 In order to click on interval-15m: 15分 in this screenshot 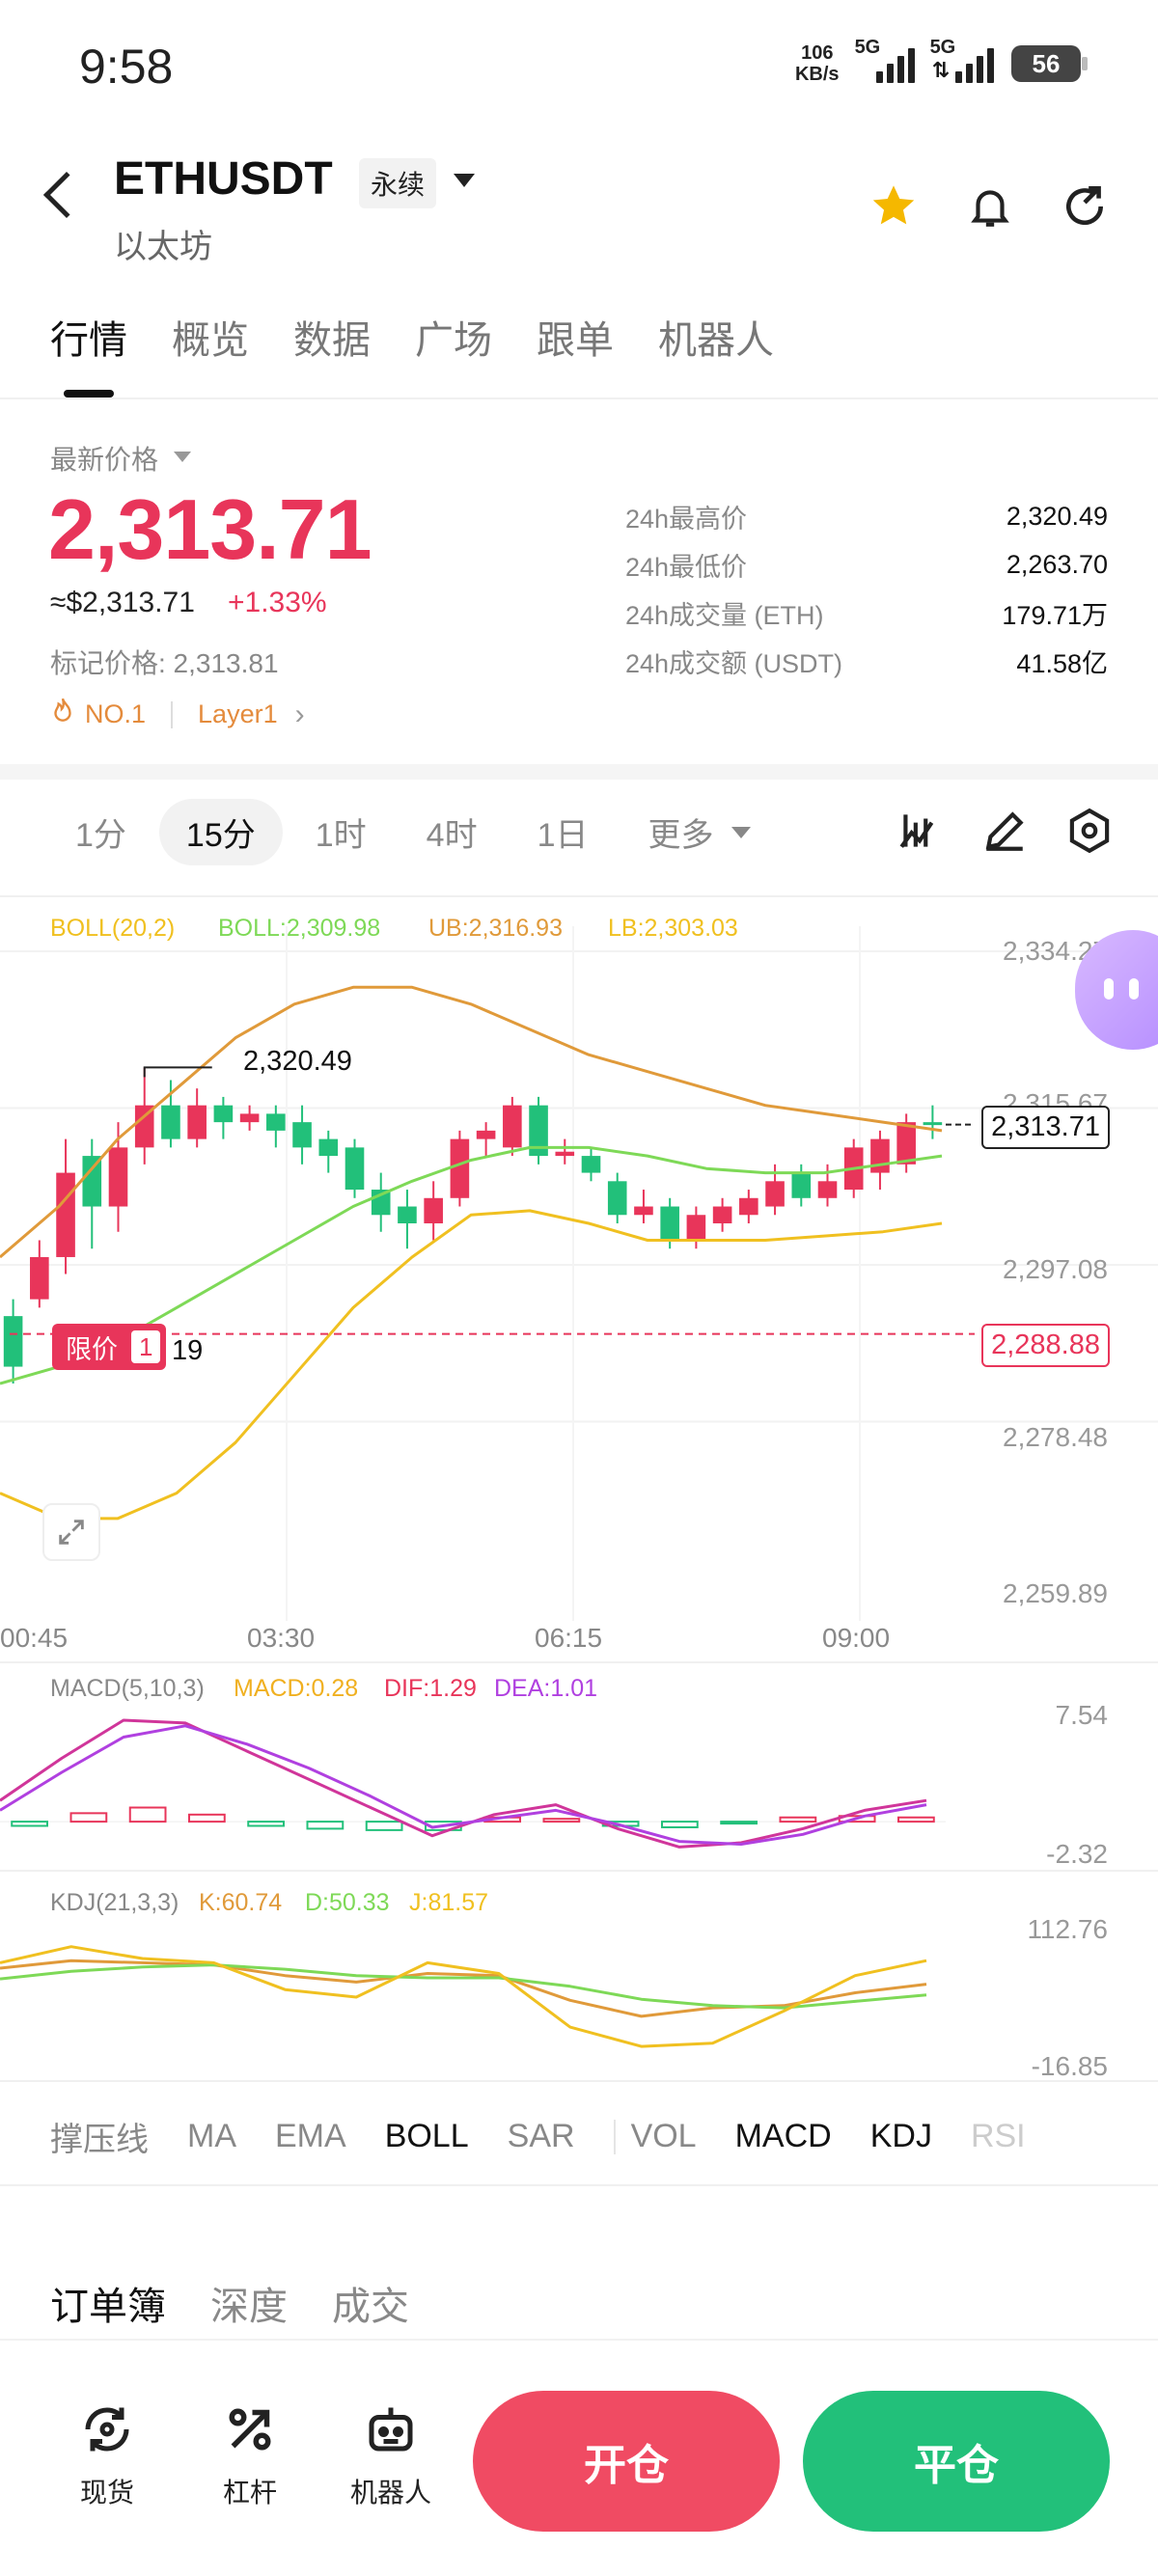, I will do `click(220, 832)`.